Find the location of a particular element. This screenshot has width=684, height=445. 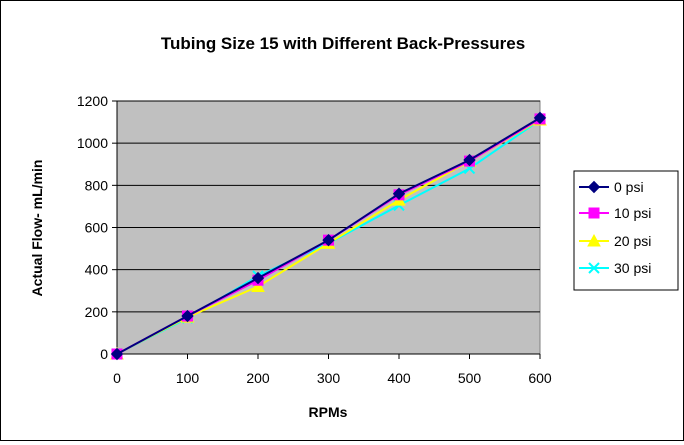

legend-entry: 20 psi is located at coordinates (615, 241).